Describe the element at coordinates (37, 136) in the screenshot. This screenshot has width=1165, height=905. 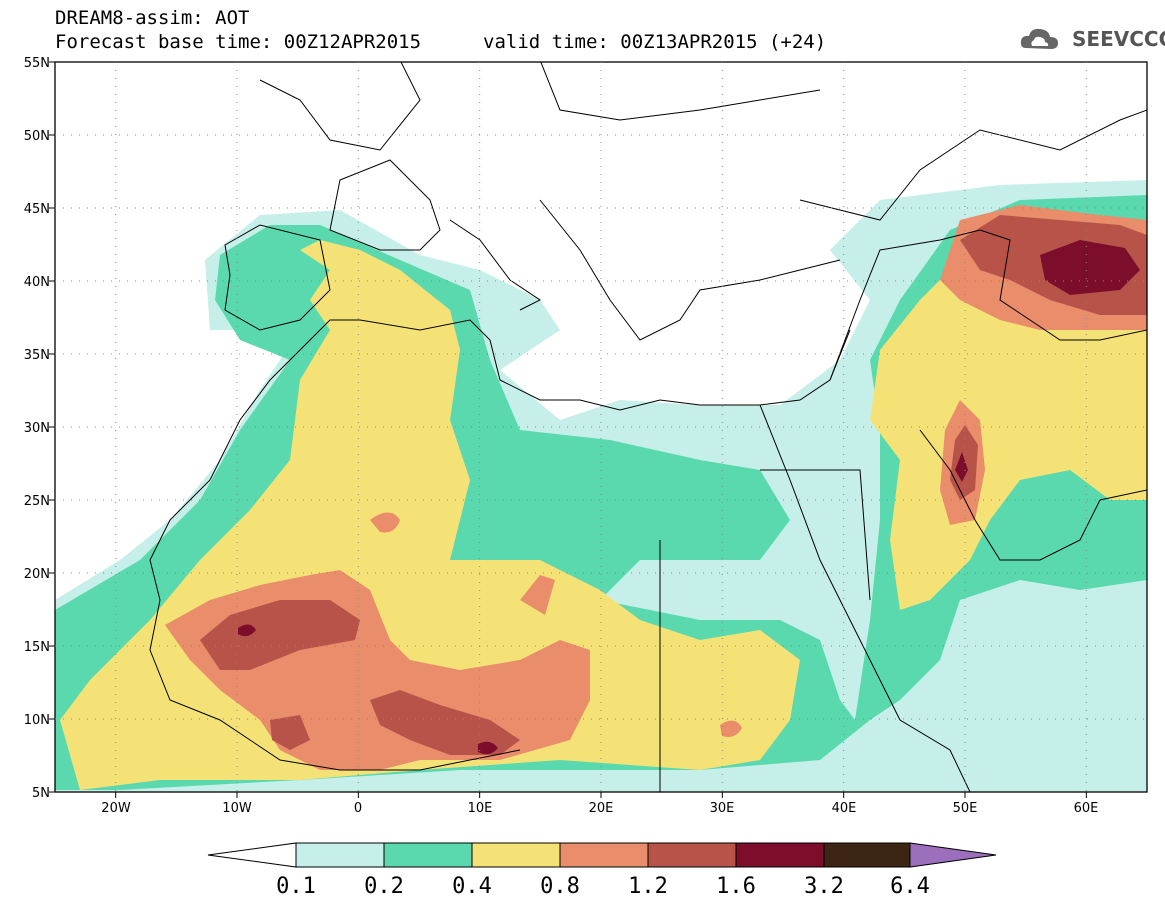
I see `lat-label: 50N` at that location.